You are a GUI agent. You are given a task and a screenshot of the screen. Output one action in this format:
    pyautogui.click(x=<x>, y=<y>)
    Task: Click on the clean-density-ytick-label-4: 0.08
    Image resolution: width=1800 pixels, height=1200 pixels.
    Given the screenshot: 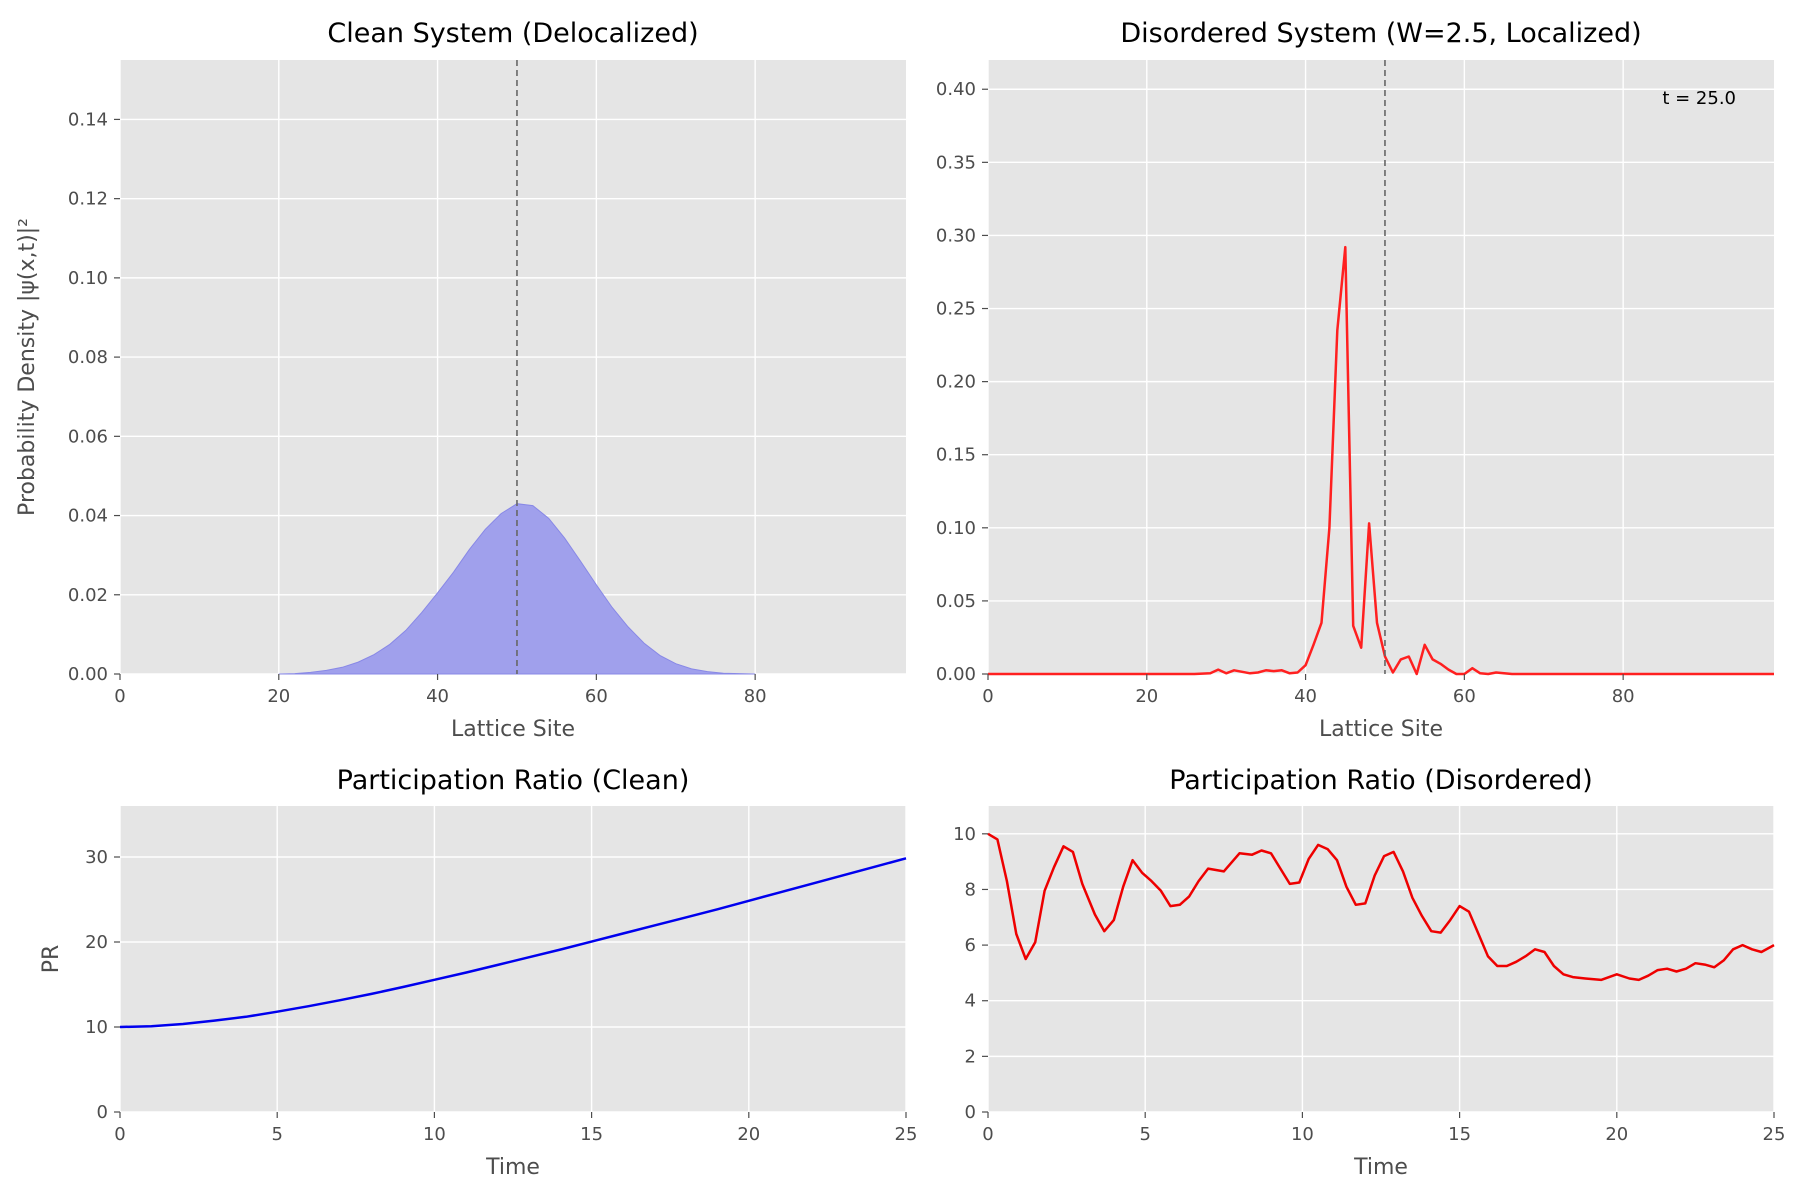 What is the action you would take?
    pyautogui.click(x=88, y=357)
    